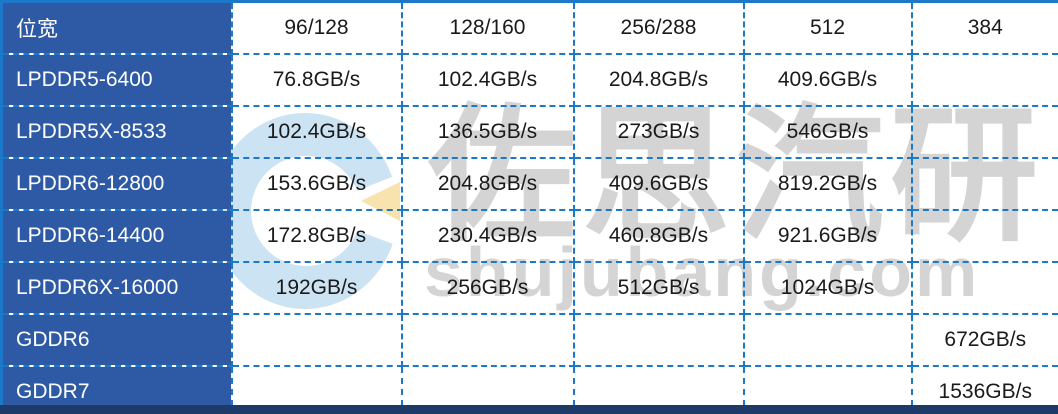 This screenshot has height=414, width=1058. I want to click on table-cell: 921.6GB/s, so click(827, 236).